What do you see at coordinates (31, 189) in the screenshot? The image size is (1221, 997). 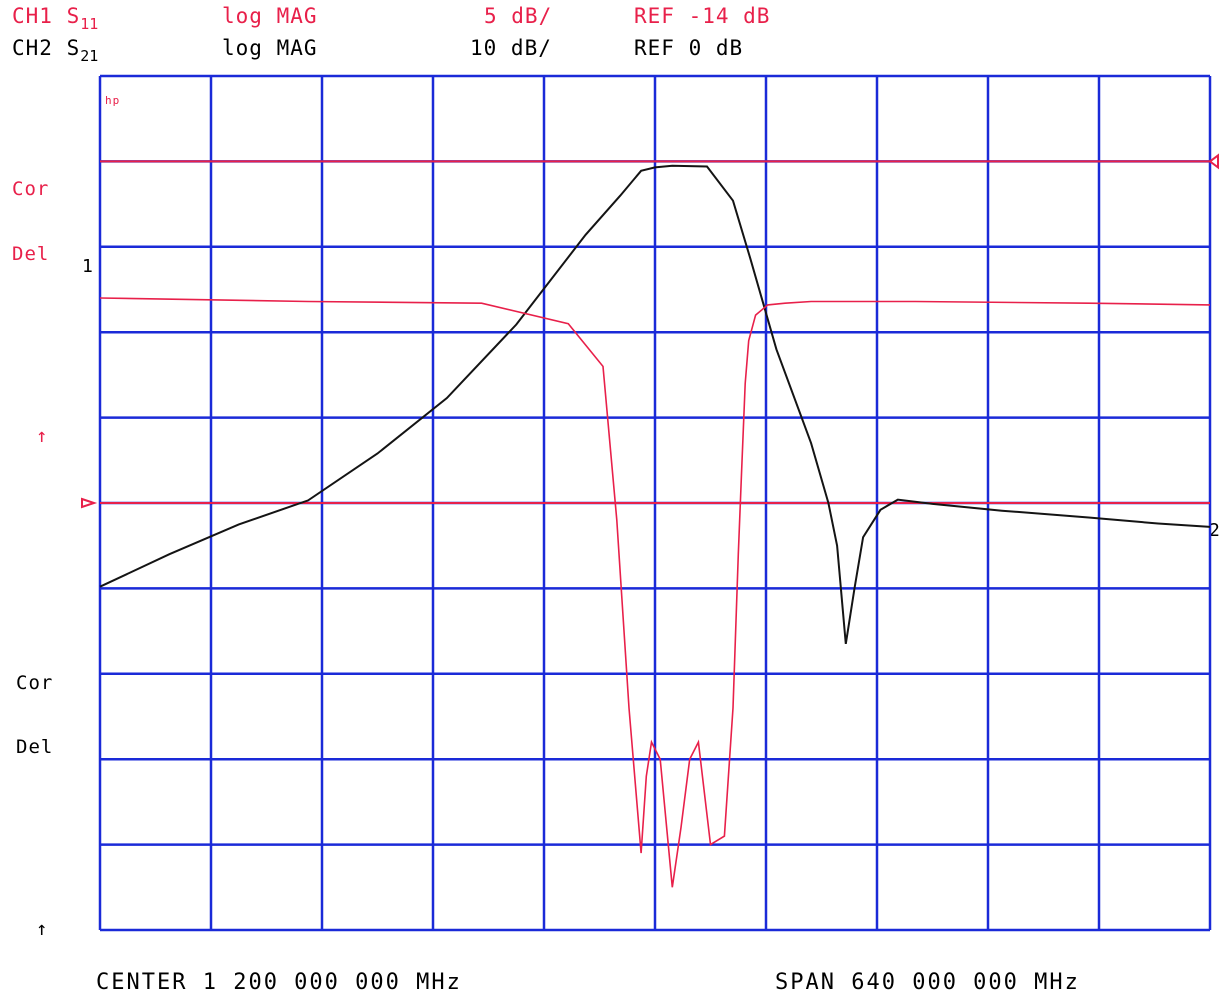 I see `cor-label-ch1: Cor` at bounding box center [31, 189].